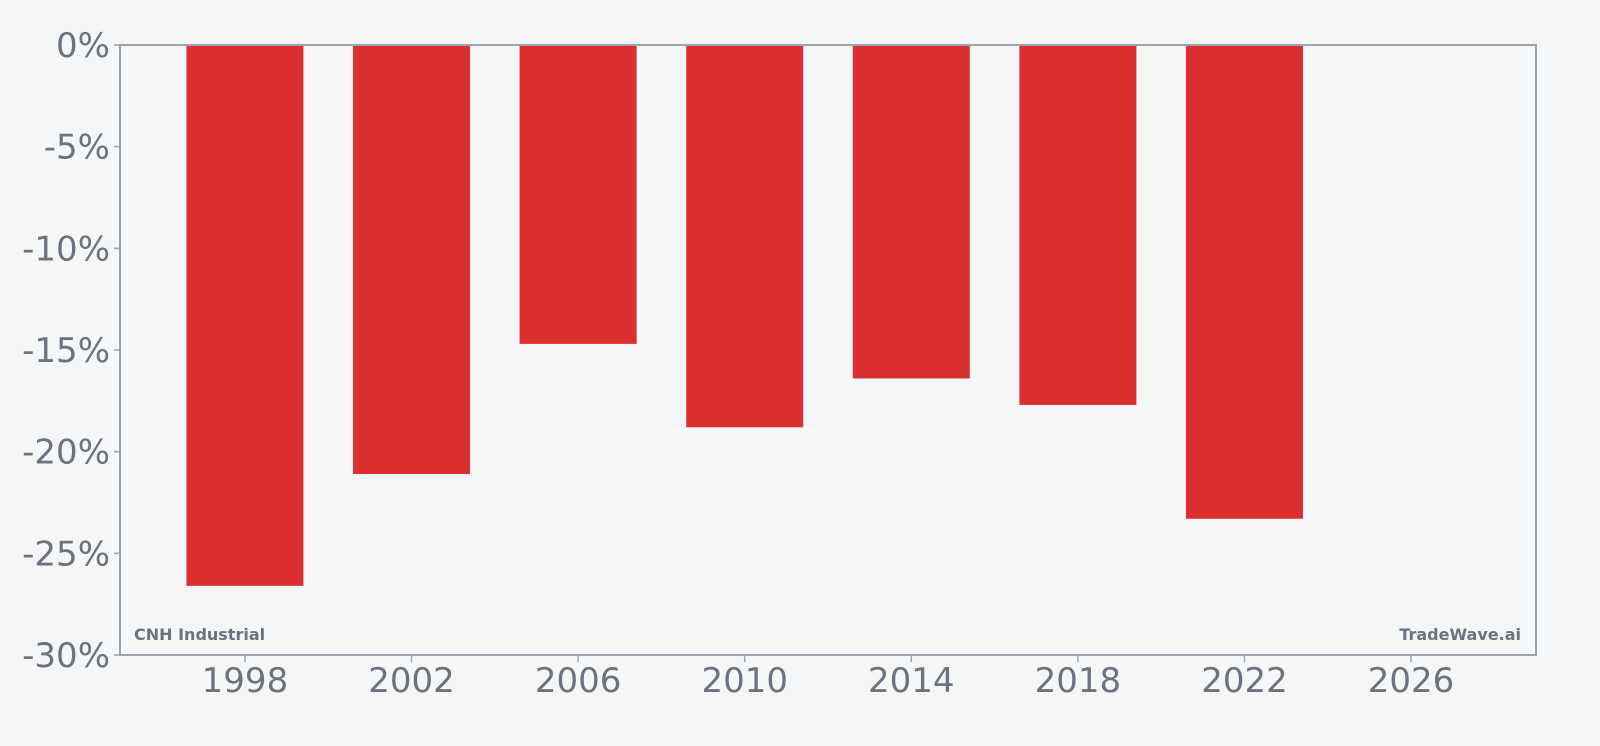  Describe the element at coordinates (1078, 225) in the screenshot. I see `bar-2018` at that location.